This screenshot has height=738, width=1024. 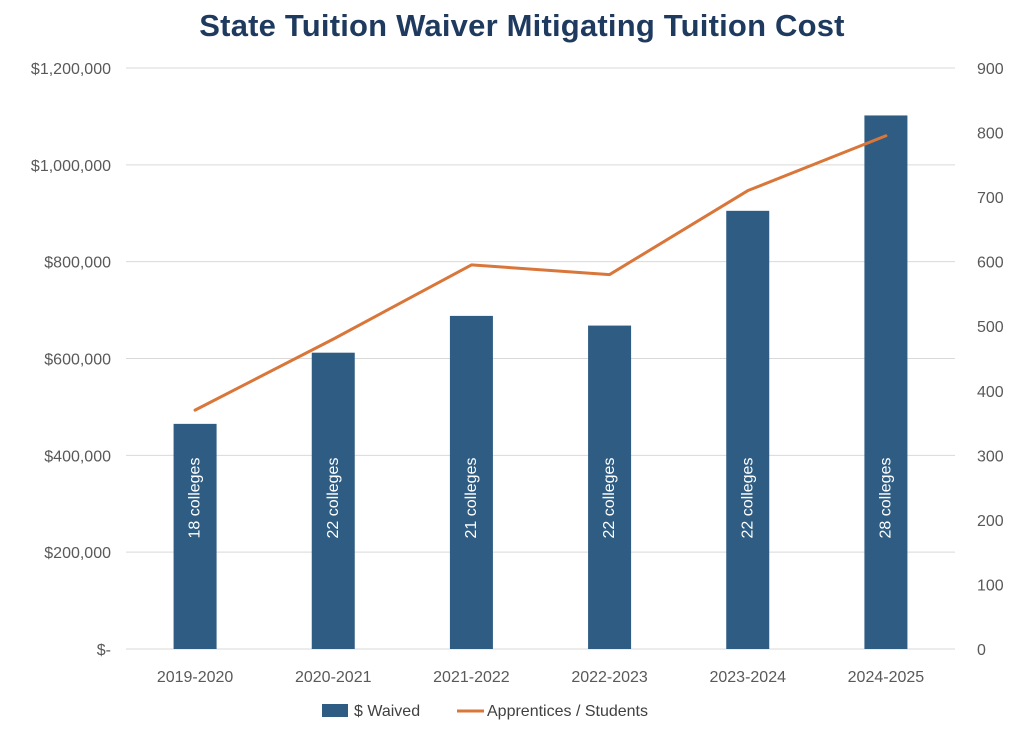 What do you see at coordinates (990, 327) in the screenshot?
I see `y-right-tick-label: 500` at bounding box center [990, 327].